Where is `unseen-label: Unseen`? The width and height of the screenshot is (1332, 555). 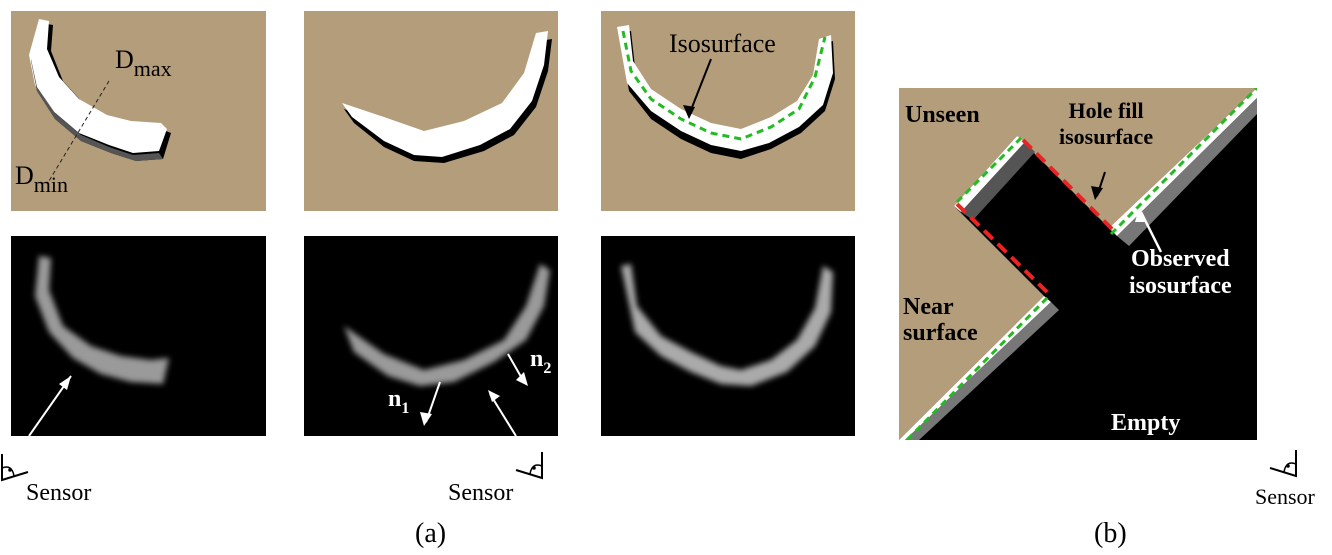
unseen-label: Unseen is located at coordinates (942, 115).